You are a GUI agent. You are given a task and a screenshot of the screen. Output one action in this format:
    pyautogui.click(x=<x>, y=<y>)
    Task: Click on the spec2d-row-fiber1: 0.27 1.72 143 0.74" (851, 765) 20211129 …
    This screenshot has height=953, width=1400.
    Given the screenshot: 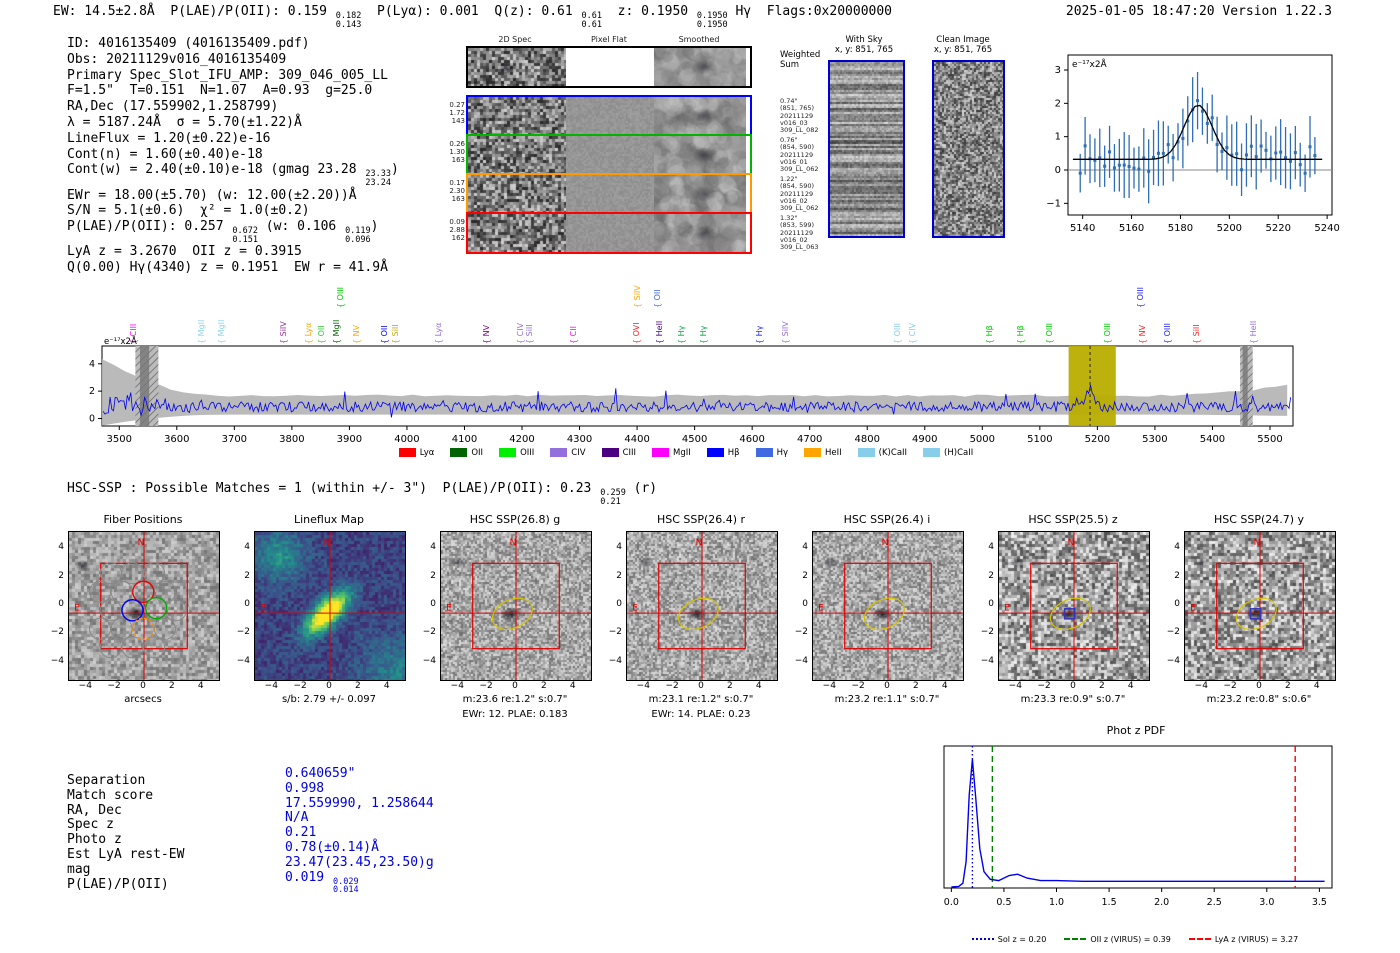 What is the action you would take?
    pyautogui.click(x=634, y=116)
    